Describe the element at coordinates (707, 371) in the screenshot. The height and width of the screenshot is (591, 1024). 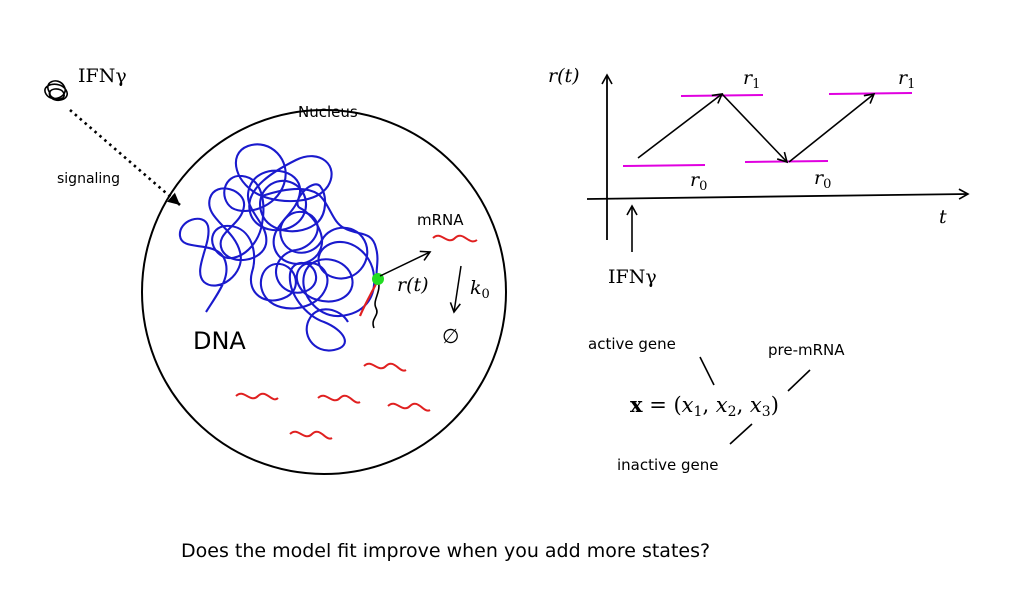
I see `pointer-active-gene` at that location.